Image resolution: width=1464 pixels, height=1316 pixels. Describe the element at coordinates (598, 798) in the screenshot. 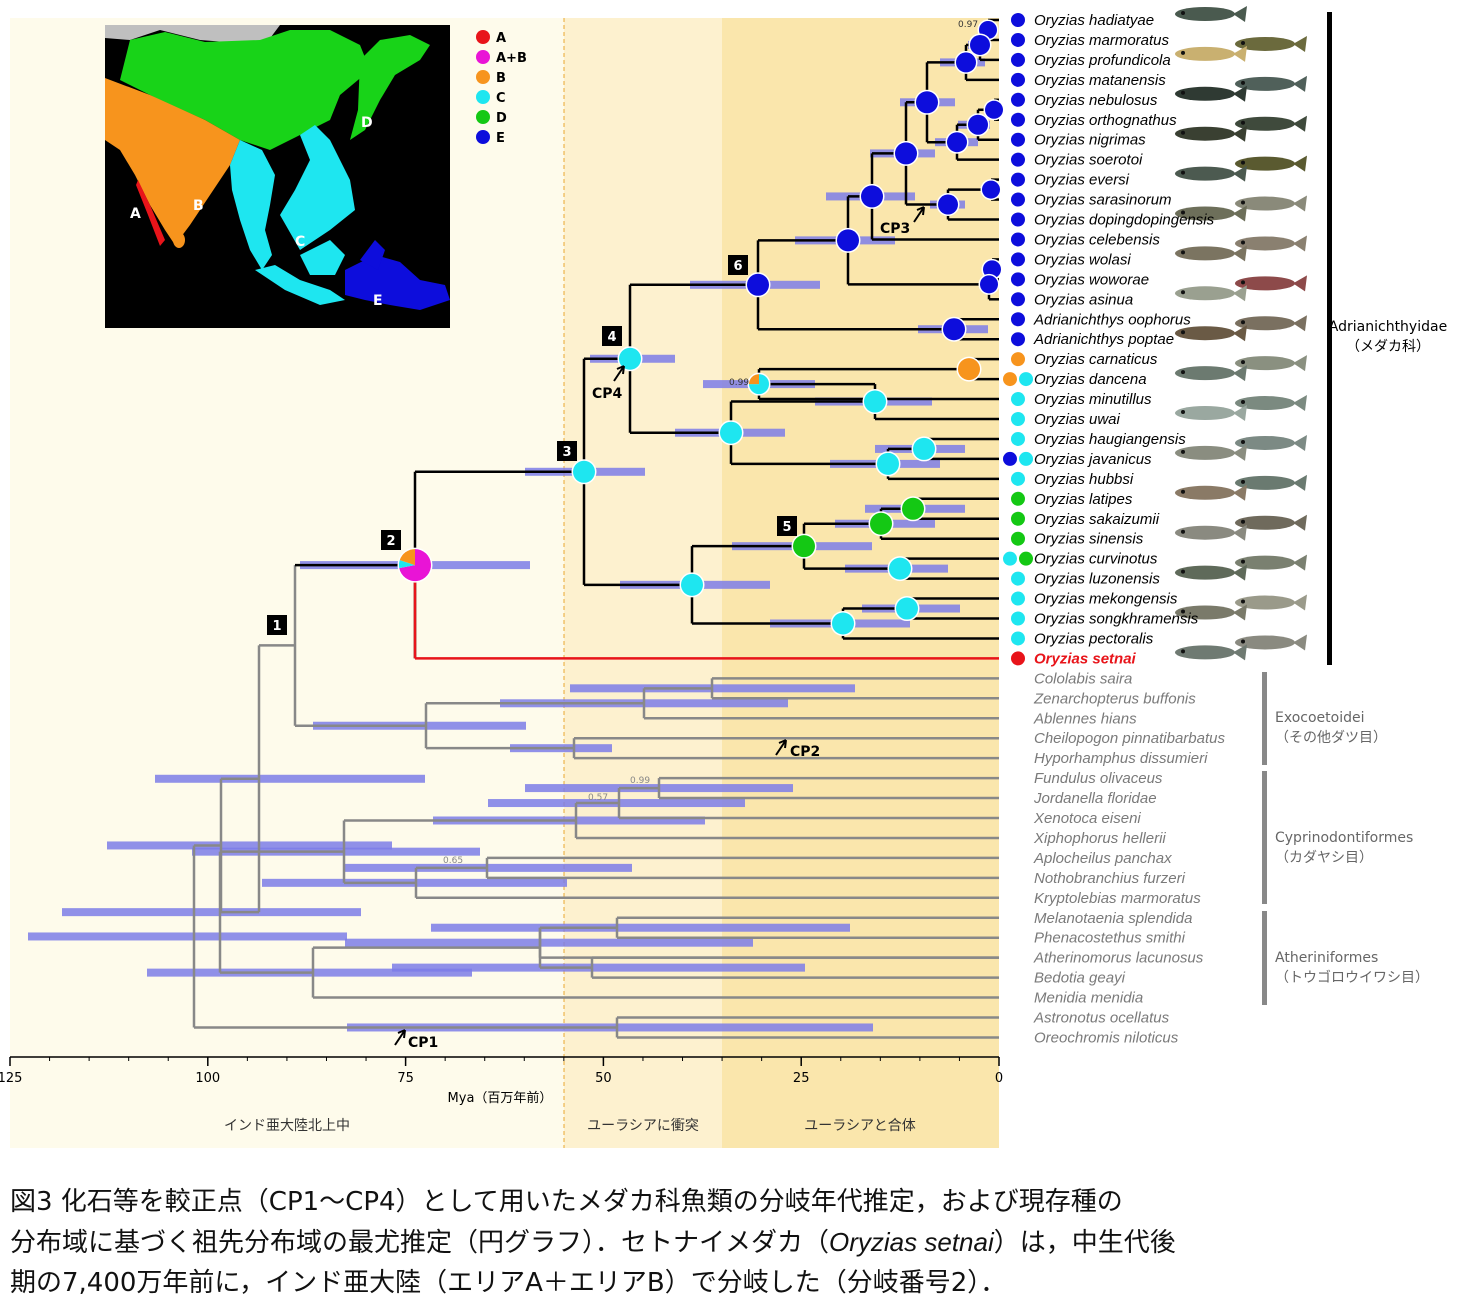

I see `support-value: 0.57` at that location.